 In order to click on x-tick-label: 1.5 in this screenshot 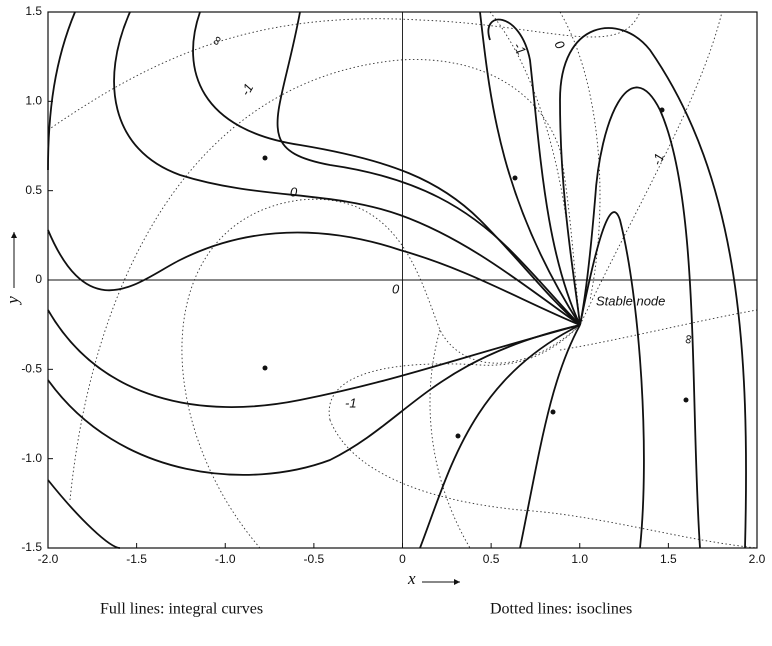, I will do `click(668, 559)`.